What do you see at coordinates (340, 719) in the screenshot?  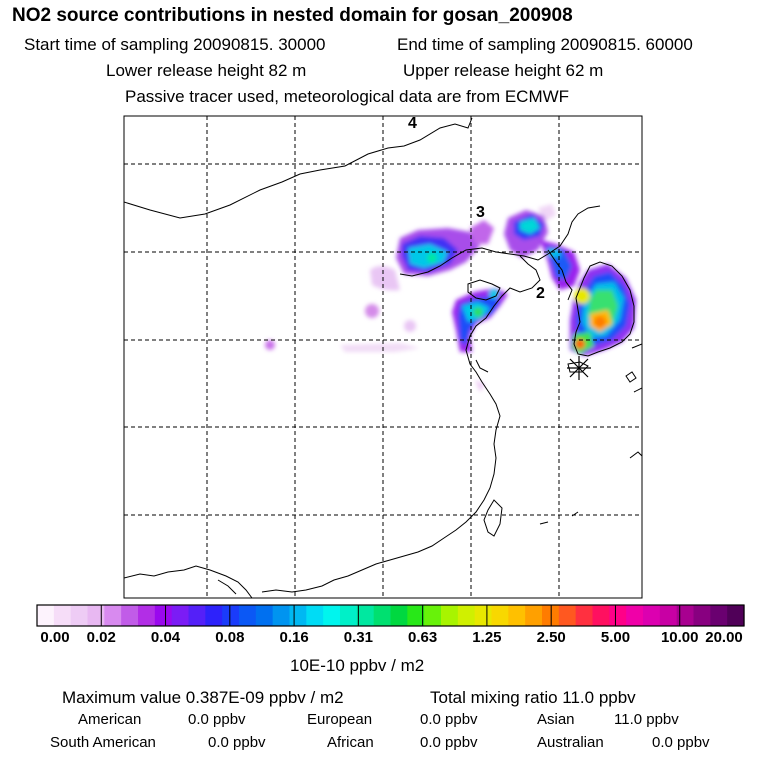 I see `region-european-label: European` at bounding box center [340, 719].